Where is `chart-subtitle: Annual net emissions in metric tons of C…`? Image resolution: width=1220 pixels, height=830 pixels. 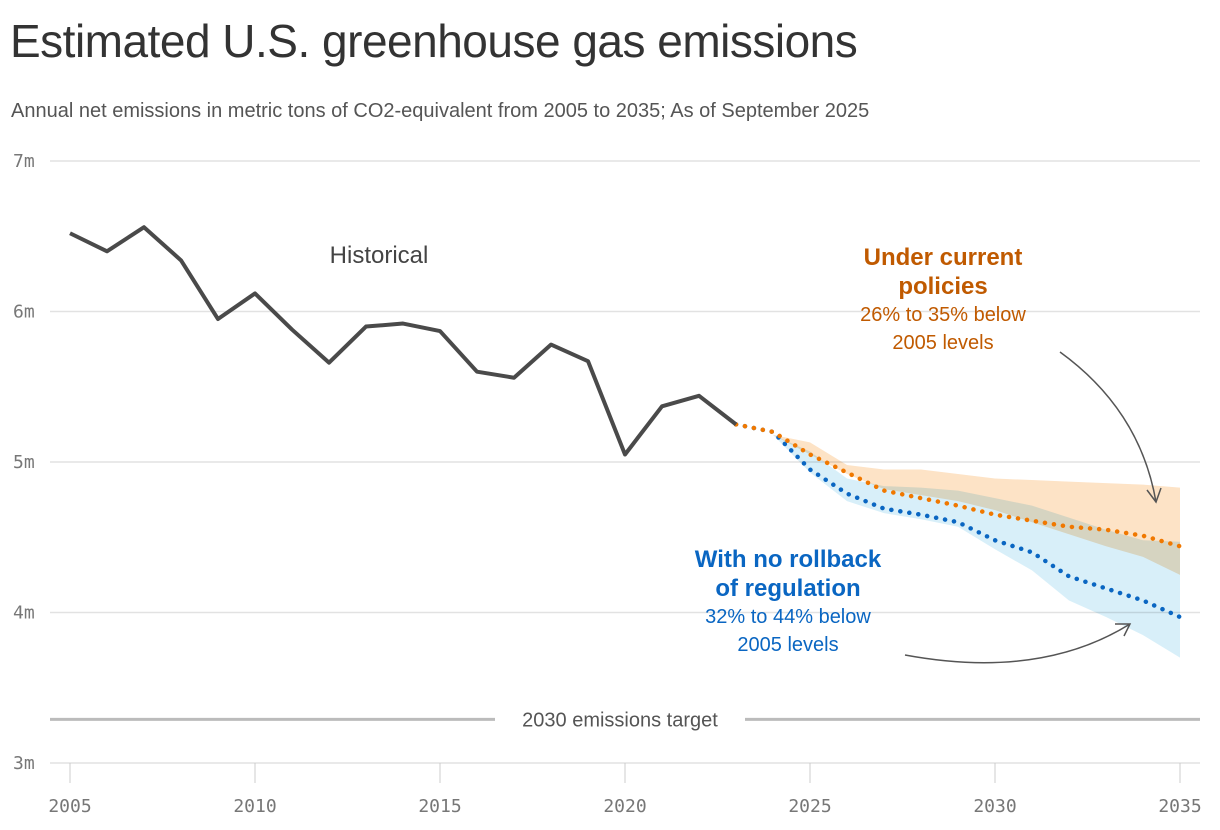 chart-subtitle: Annual net emissions in metric tons of C… is located at coordinates (440, 111).